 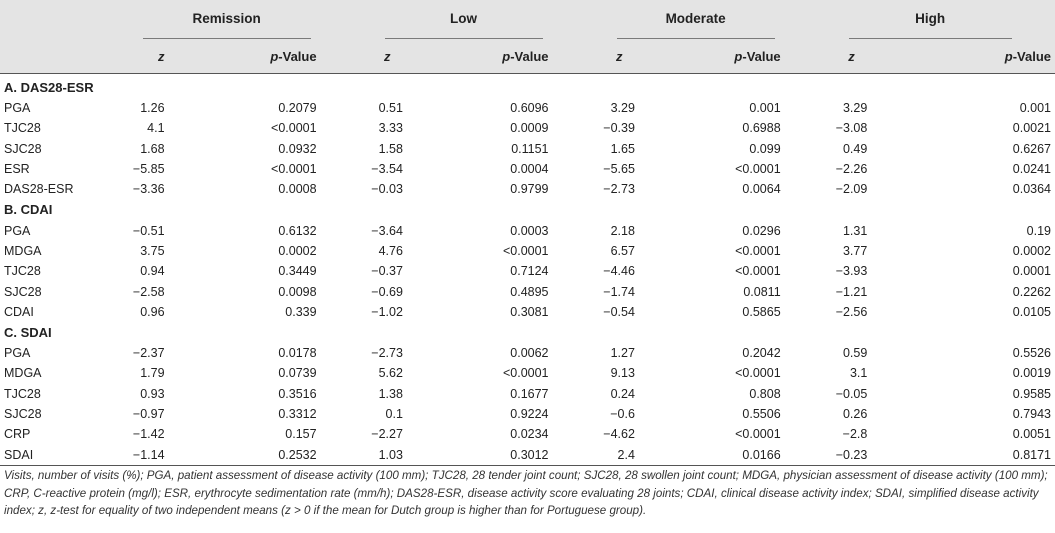 I want to click on section-title: B. CDAI, so click(x=28, y=210).